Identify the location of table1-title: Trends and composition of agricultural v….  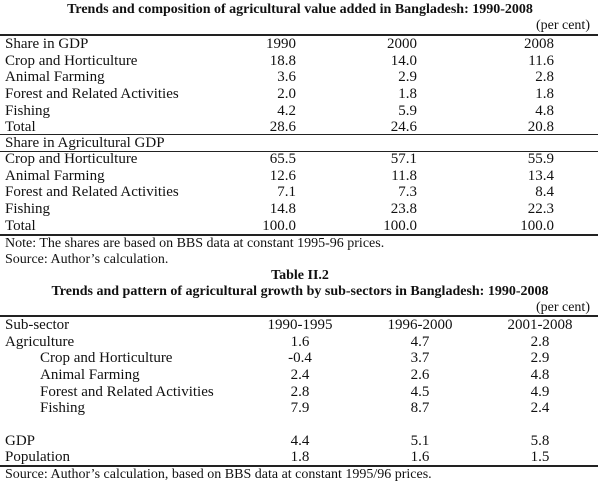
(300, 9).